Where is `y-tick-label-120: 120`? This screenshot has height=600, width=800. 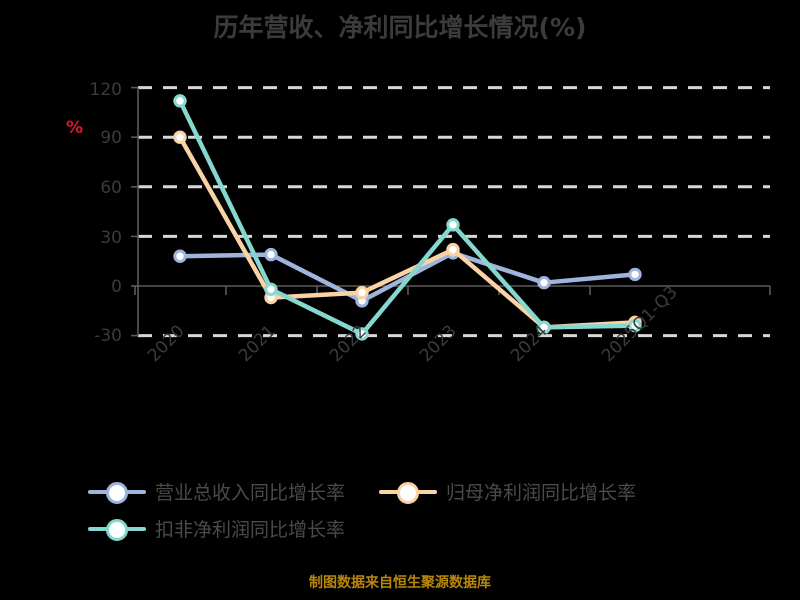
y-tick-label-120: 120 is located at coordinates (105, 90).